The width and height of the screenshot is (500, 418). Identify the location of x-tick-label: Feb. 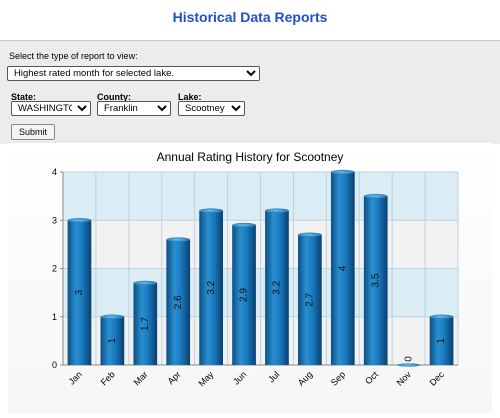
(108, 378).